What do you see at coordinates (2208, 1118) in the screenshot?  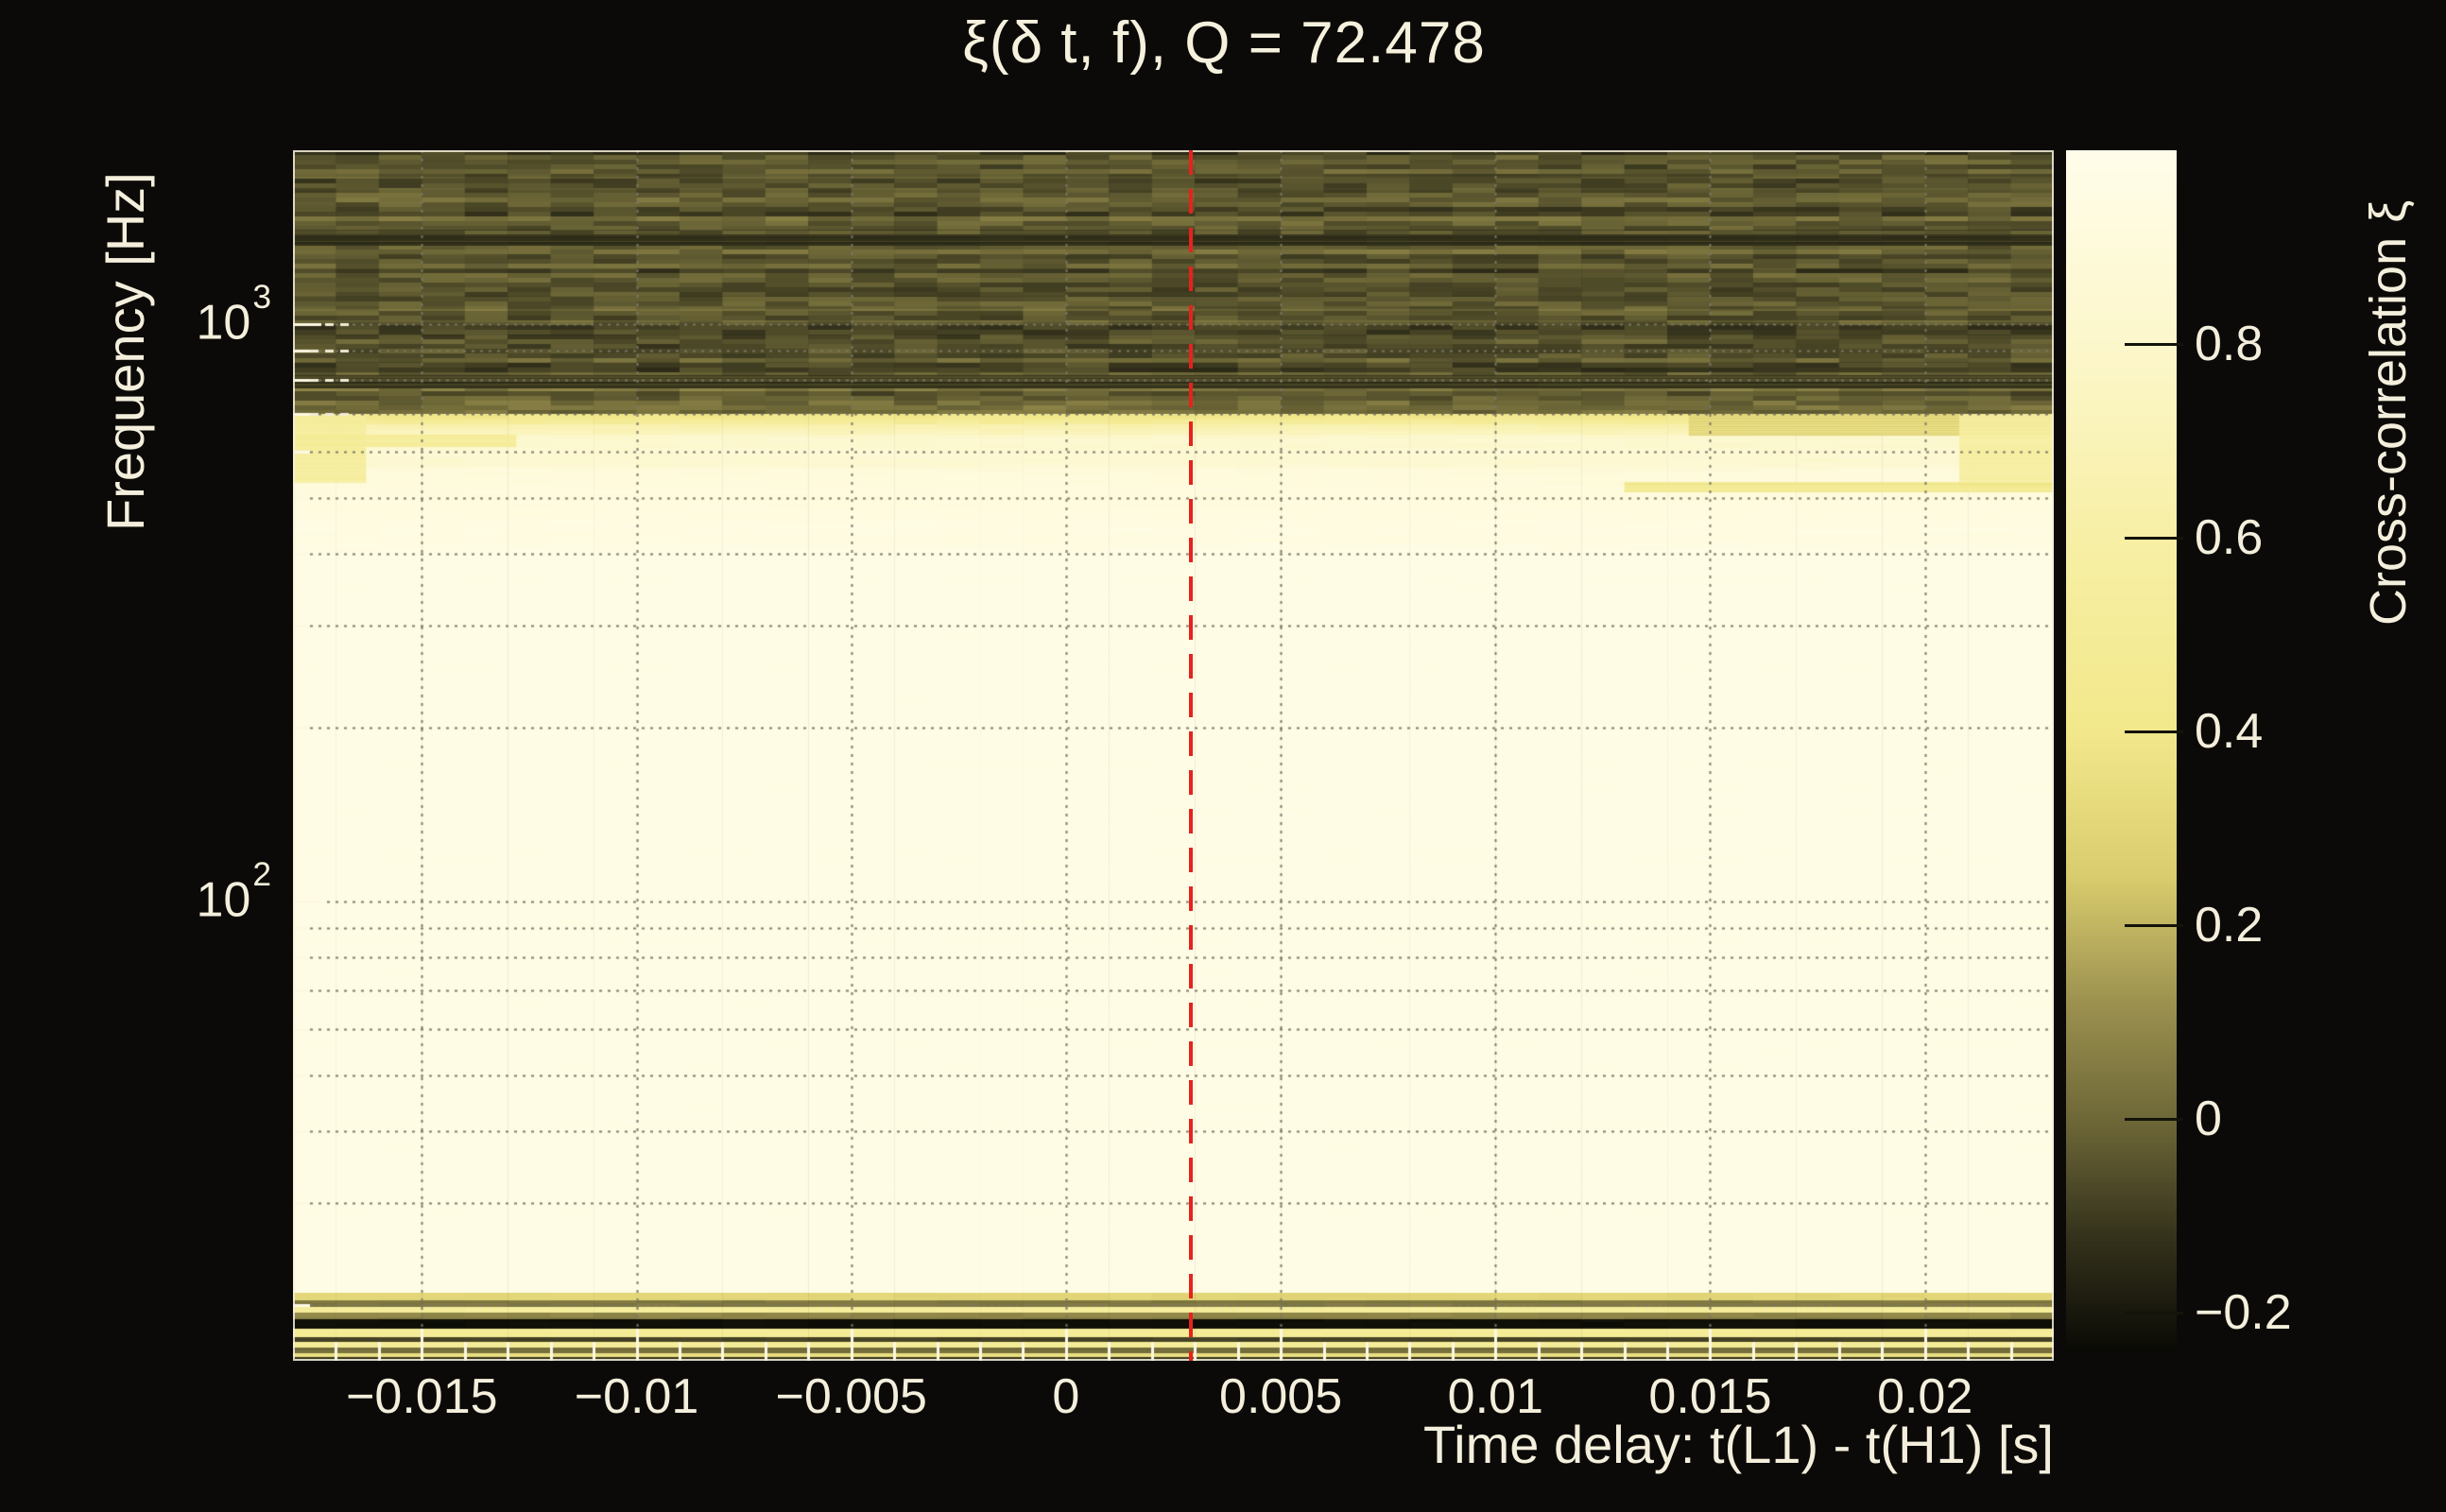 I see `colorbar-tick-label: 0` at bounding box center [2208, 1118].